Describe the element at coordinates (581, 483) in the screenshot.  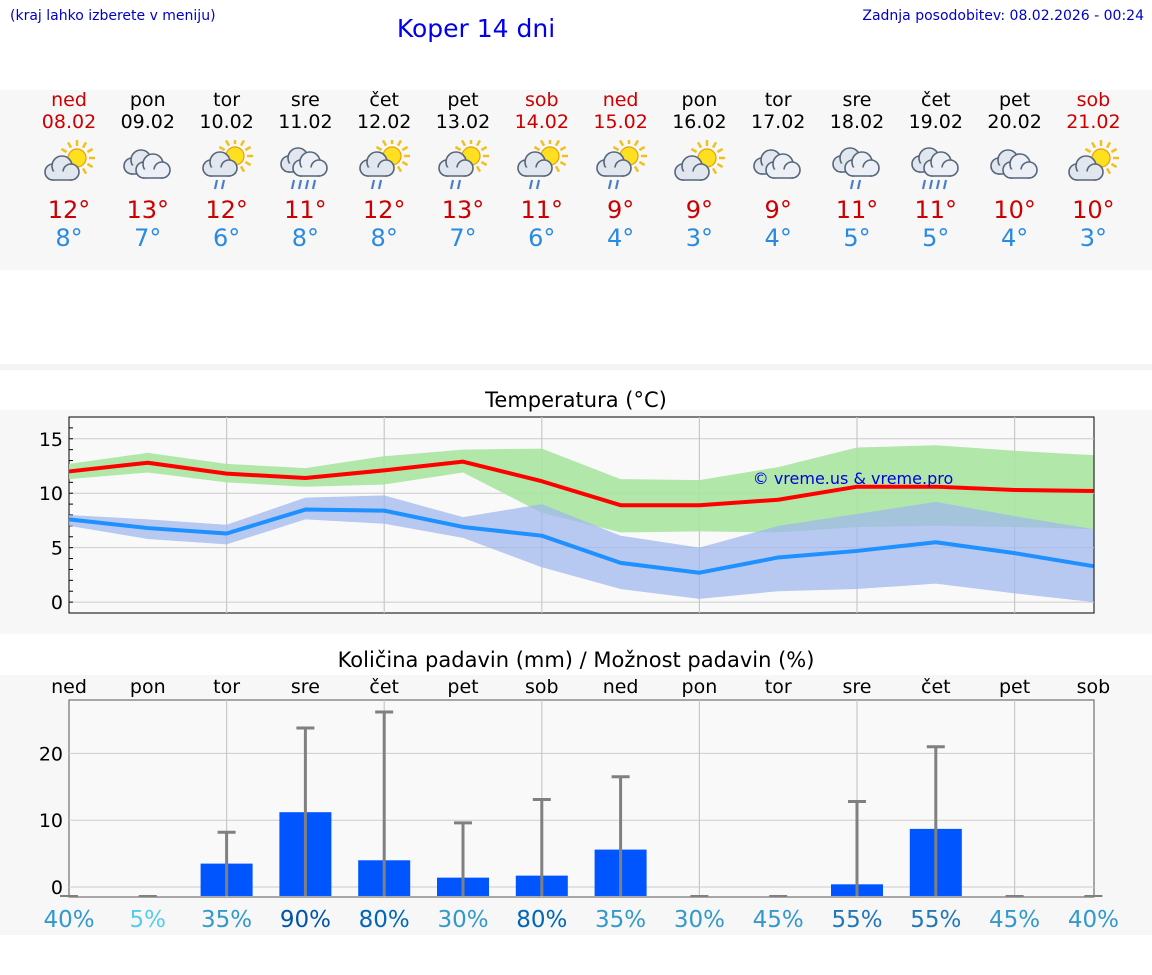
I see `max-temperature-line` at that location.